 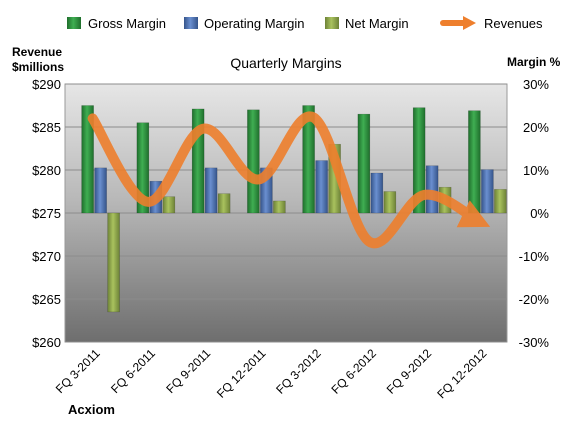 I want to click on y-left-tick-label: $265, so click(x=46, y=299).